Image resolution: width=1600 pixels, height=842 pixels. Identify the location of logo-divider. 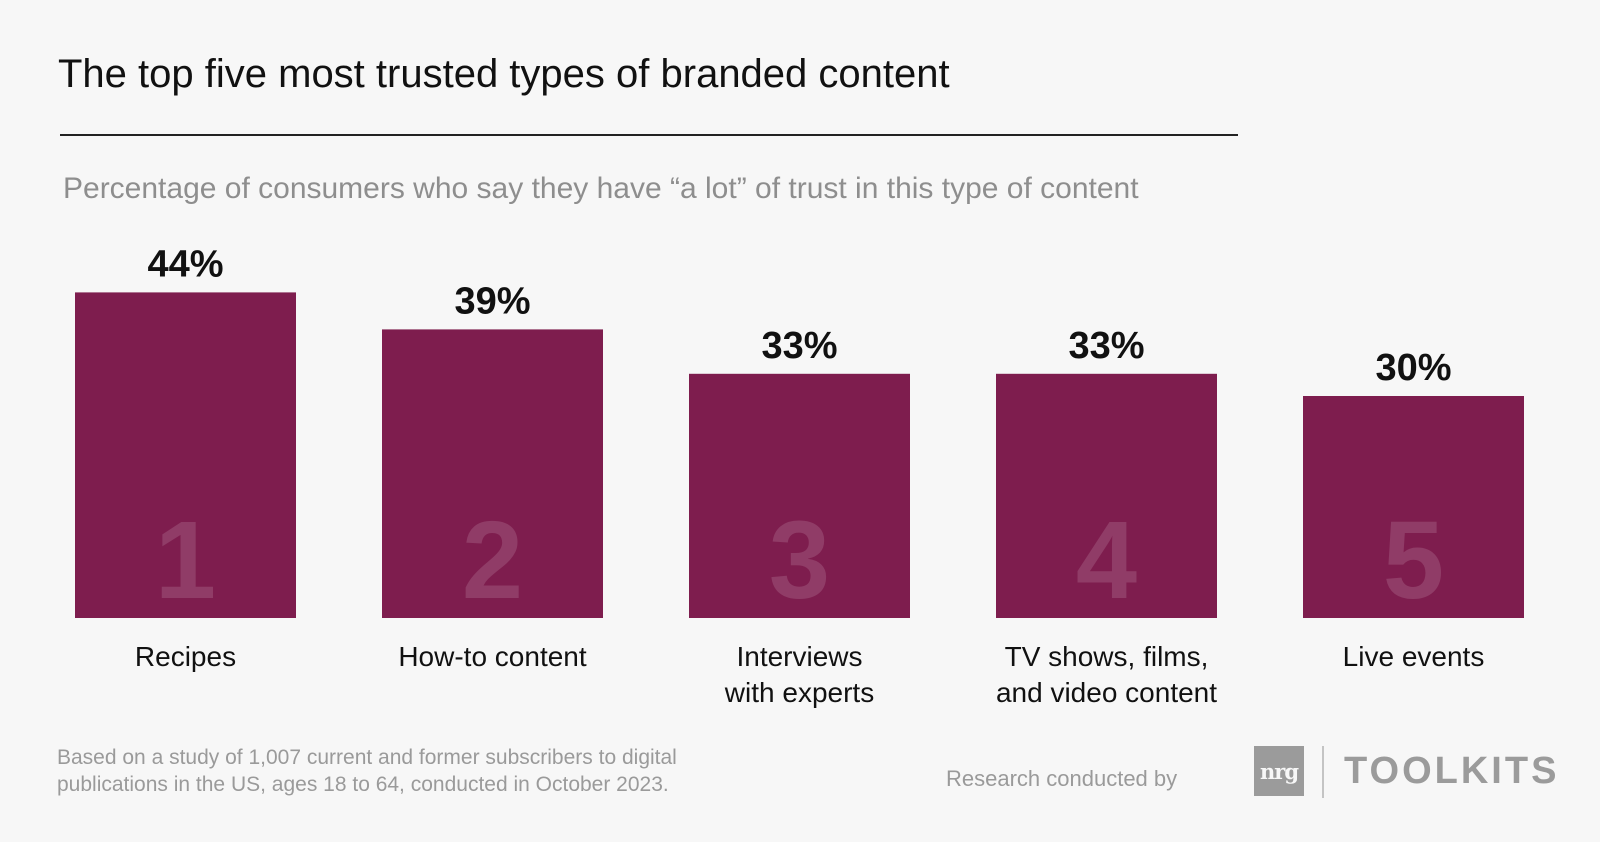
(1323, 772).